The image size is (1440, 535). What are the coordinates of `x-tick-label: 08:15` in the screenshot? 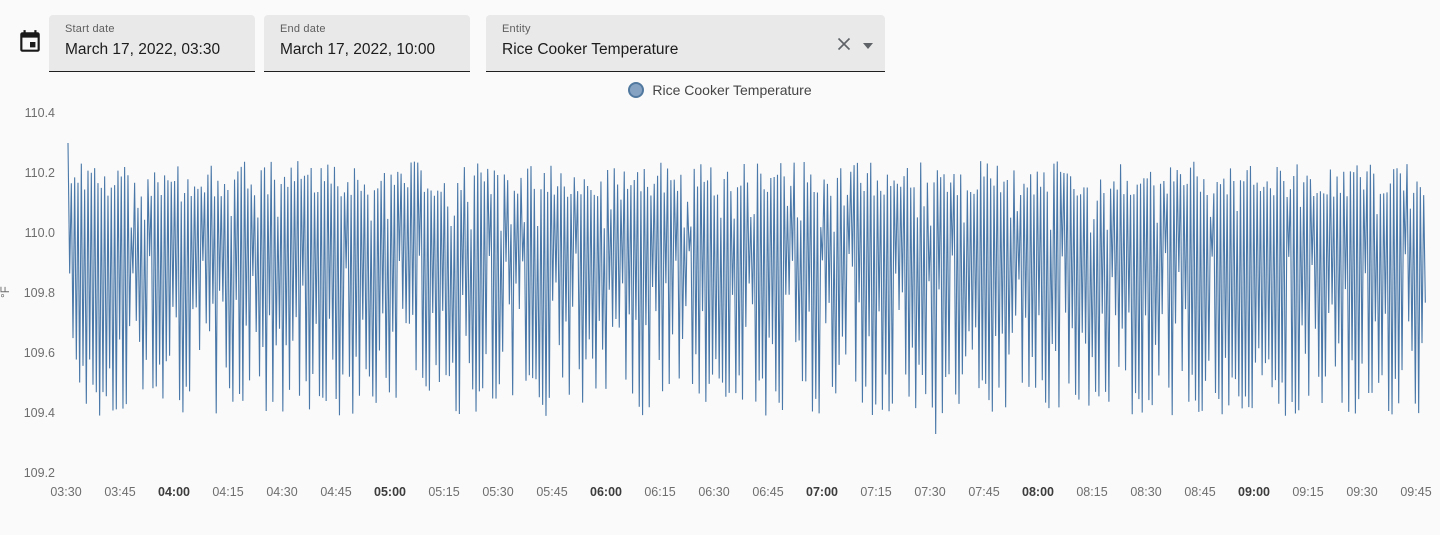 It's located at (1092, 492).